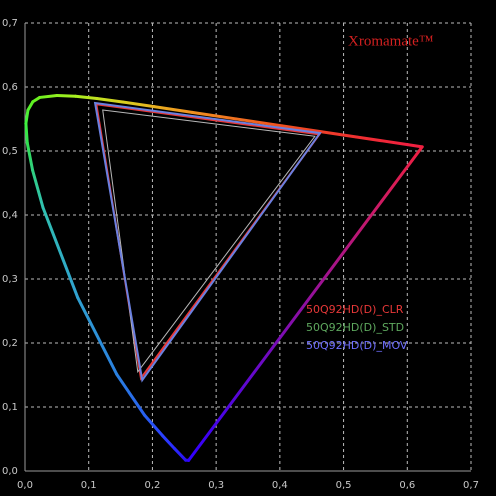 The height and width of the screenshot is (496, 496). What do you see at coordinates (10, 343) in the screenshot?
I see `y-tick-label: 0,2` at bounding box center [10, 343].